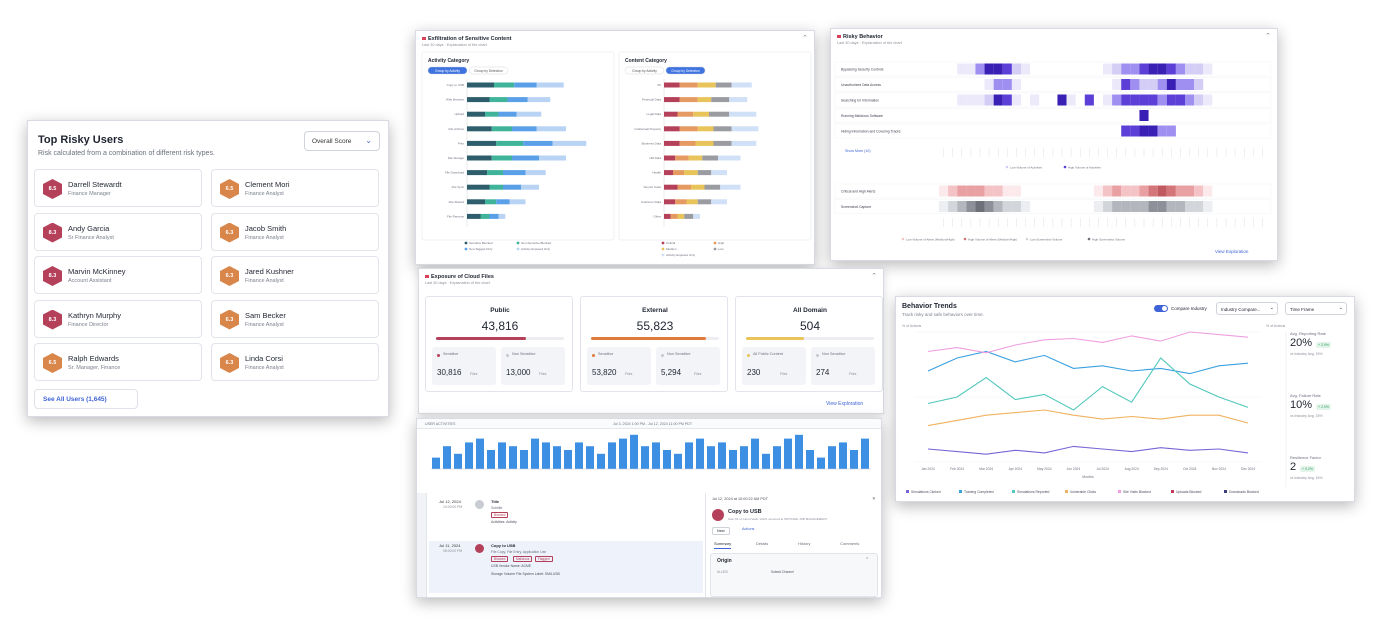 This screenshot has width=1384, height=624. What do you see at coordinates (118, 231) in the screenshot?
I see `user-card: 8.3 Andy Garcia Sr Finance Analyst` at bounding box center [118, 231].